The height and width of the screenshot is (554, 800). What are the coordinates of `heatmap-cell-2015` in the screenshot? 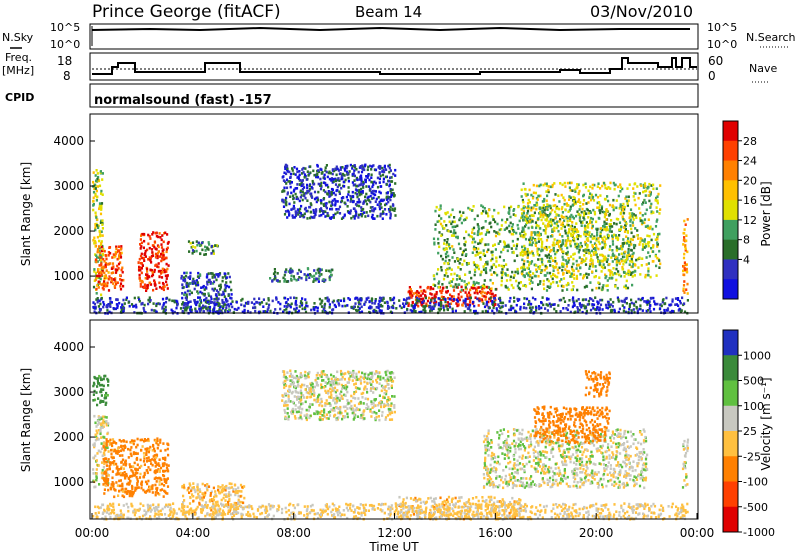 It's located at (627, 243).